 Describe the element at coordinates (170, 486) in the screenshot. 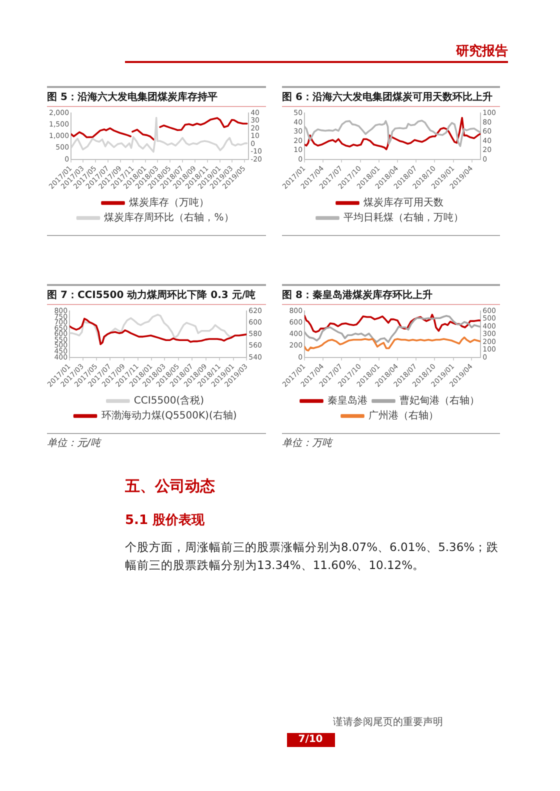

I see `text: 五、公司动态` at that location.